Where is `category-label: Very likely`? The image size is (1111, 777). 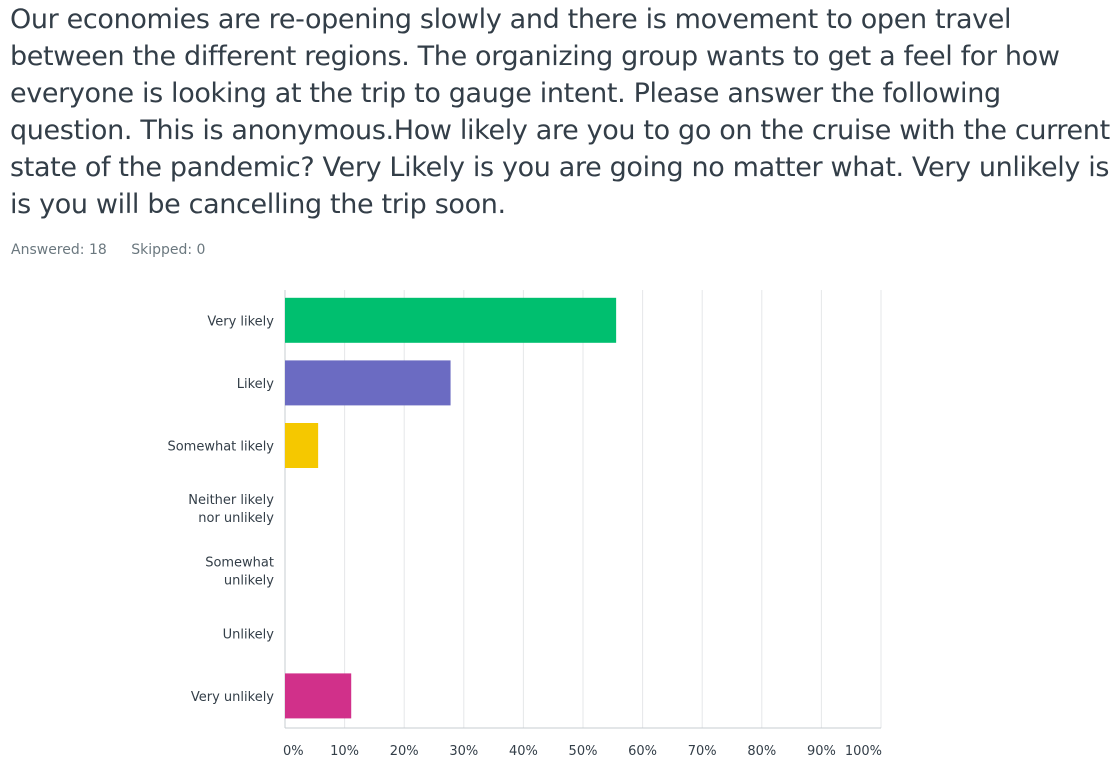
category-label: Very likely is located at coordinates (240, 321).